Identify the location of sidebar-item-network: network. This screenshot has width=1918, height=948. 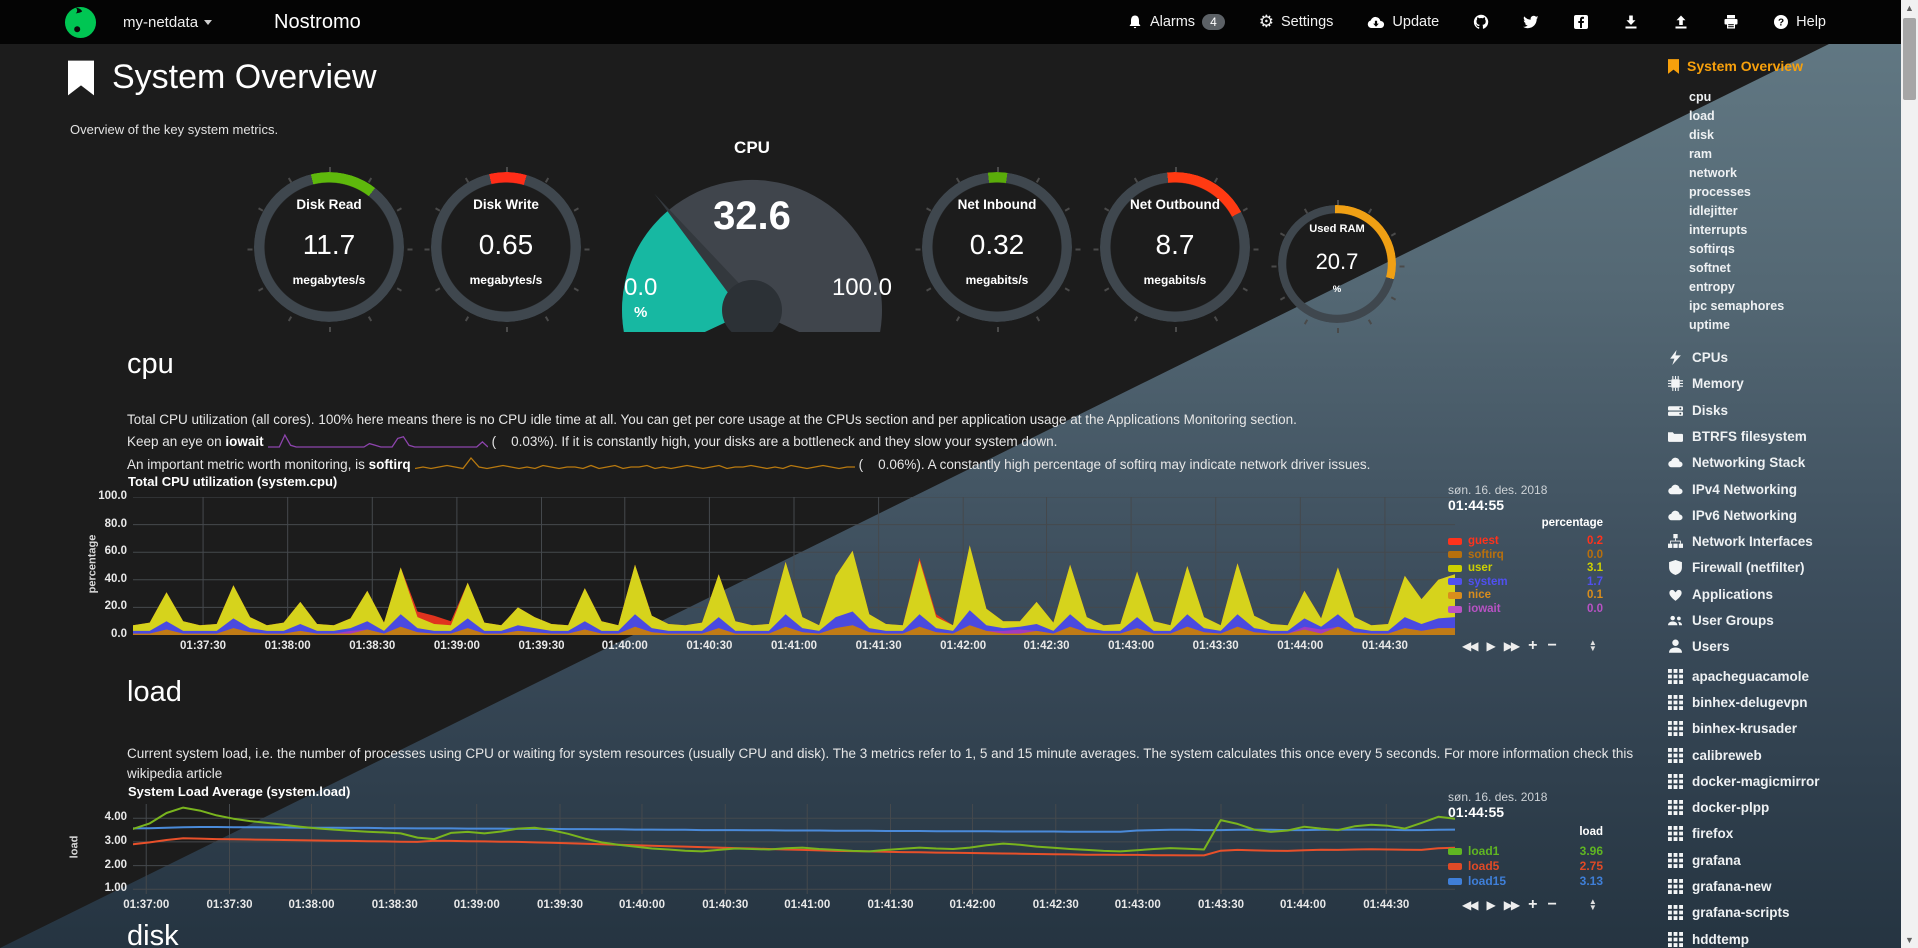
(1713, 173).